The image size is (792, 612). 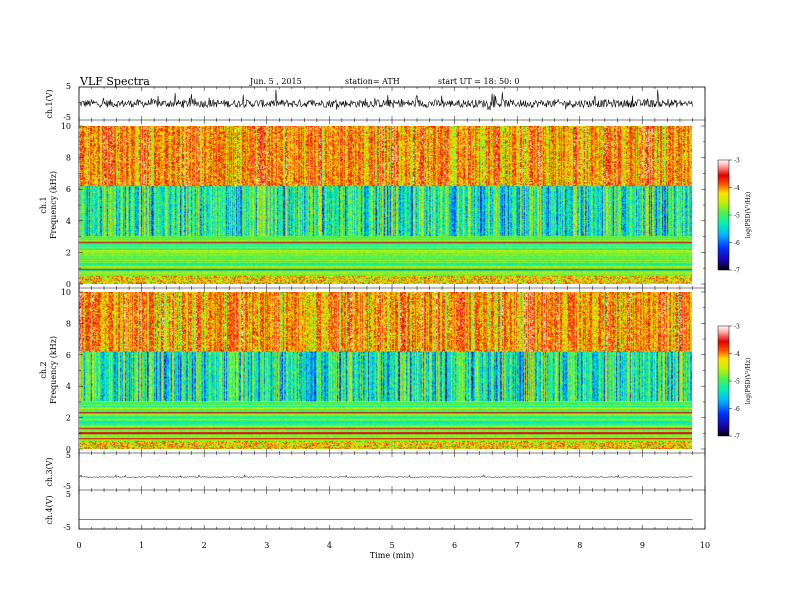 I want to click on x-axis-label: Time (min), so click(x=392, y=555).